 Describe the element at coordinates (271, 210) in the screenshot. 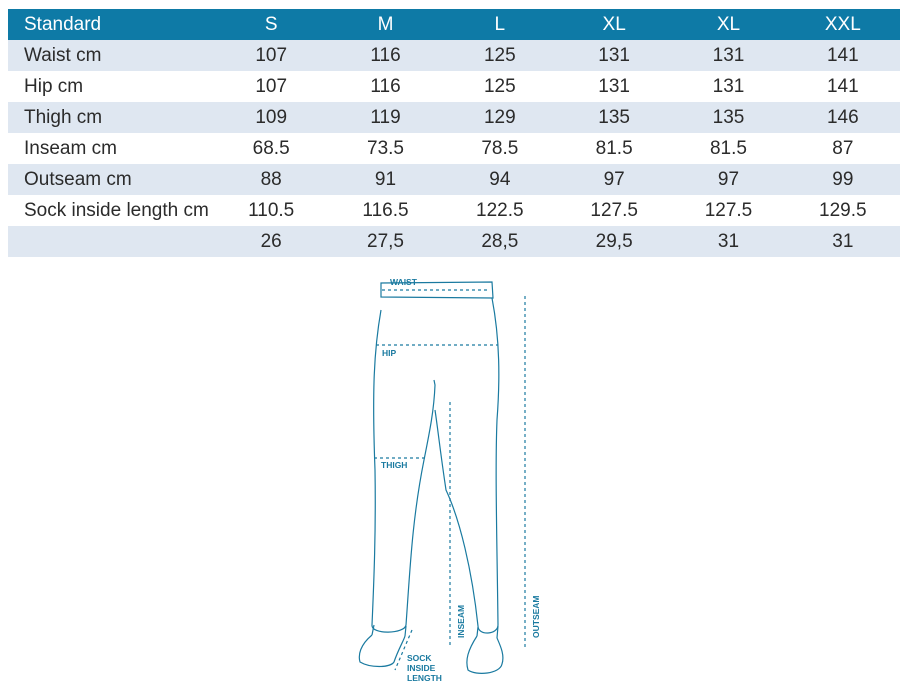

I see `size-value: 110.5` at that location.